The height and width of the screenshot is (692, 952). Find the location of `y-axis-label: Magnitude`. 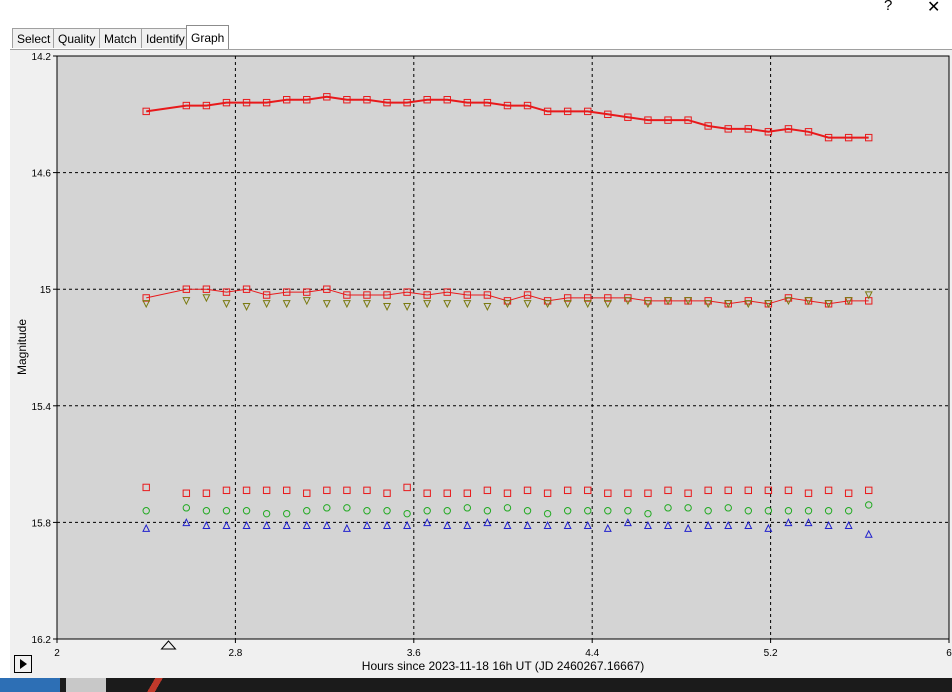

y-axis-label: Magnitude is located at coordinates (22, 347).